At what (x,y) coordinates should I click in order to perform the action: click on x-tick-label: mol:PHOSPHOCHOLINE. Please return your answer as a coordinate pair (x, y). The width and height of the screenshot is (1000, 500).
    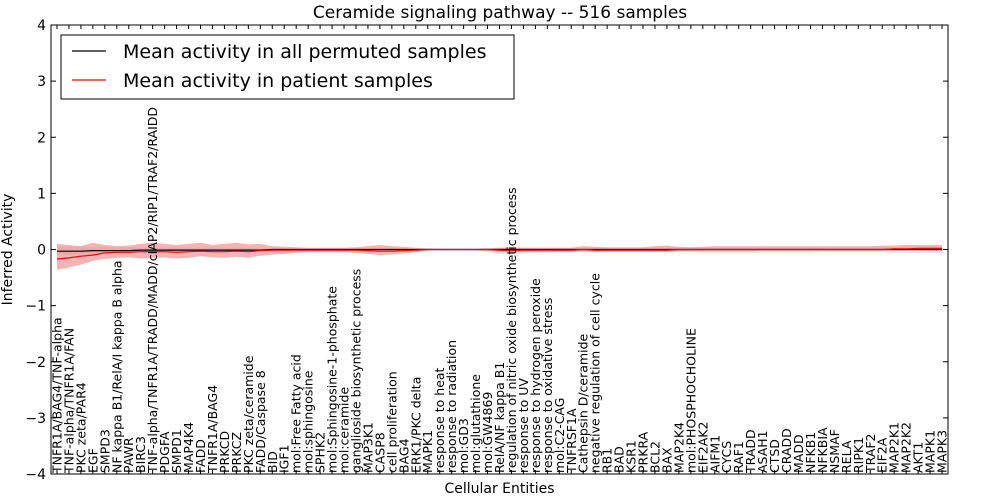
    Looking at the image, I should click on (690, 400).